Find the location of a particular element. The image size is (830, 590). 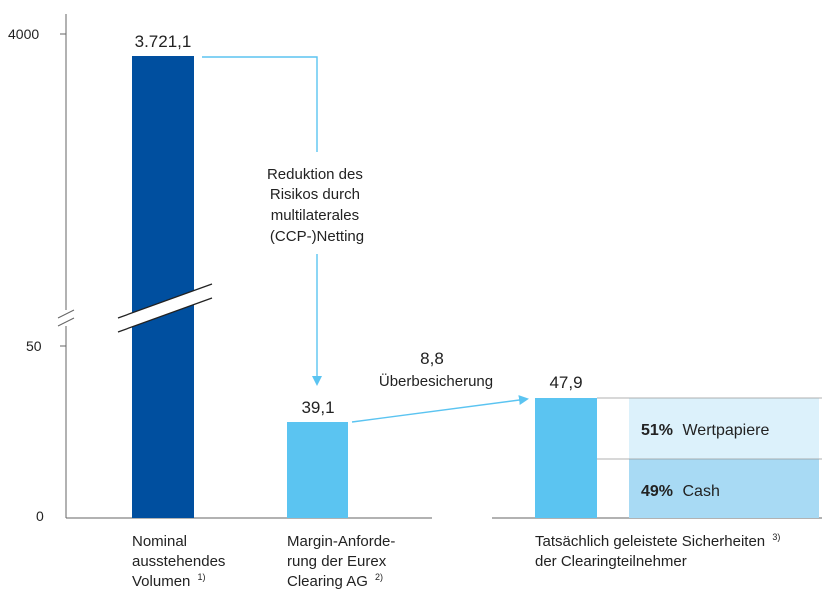

bar-value-collateral: 47,9 is located at coordinates (565, 382).